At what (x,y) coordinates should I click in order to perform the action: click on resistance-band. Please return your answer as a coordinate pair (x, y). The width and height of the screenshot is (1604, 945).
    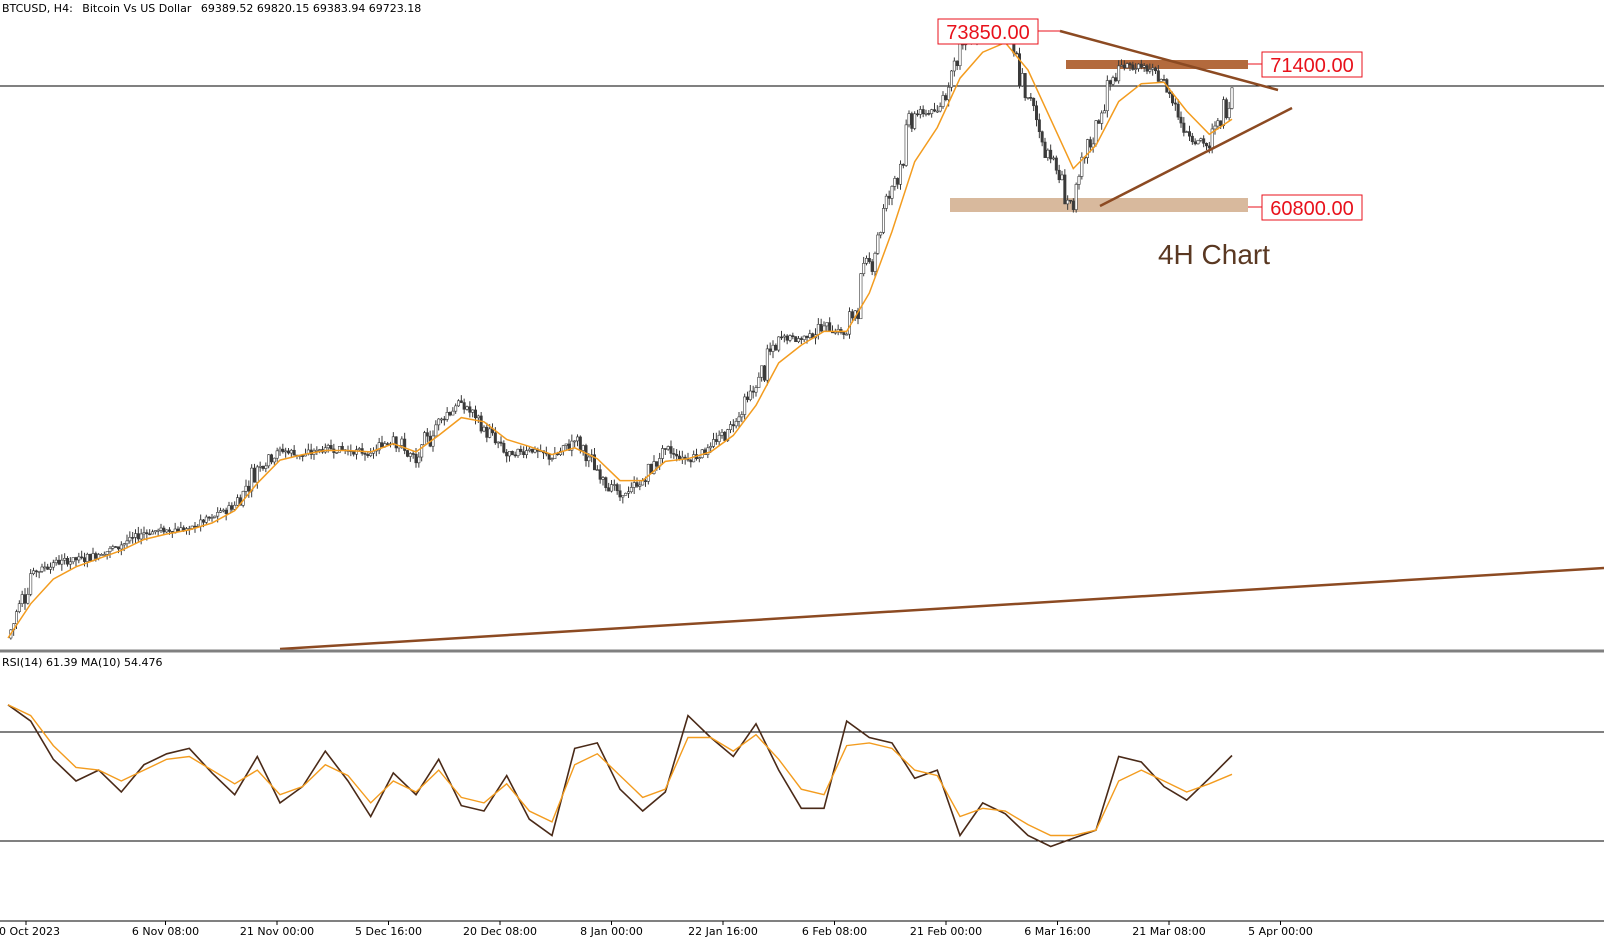
    Looking at the image, I should click on (1157, 64).